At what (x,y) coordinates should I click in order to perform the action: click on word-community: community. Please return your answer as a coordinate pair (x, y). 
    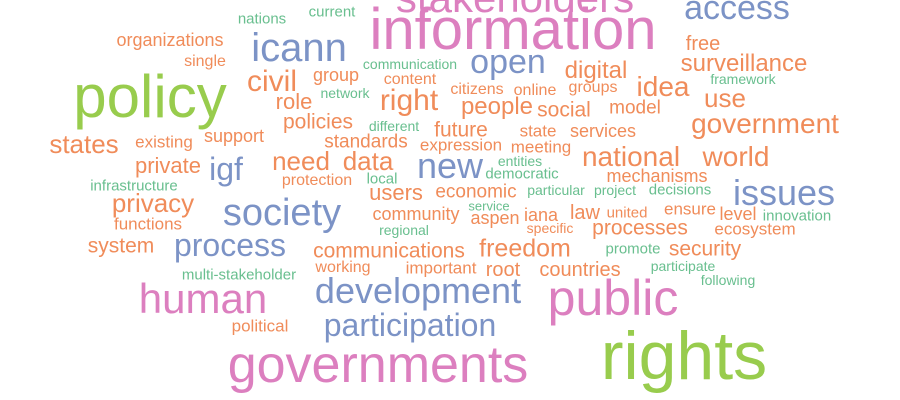
    Looking at the image, I should click on (416, 214).